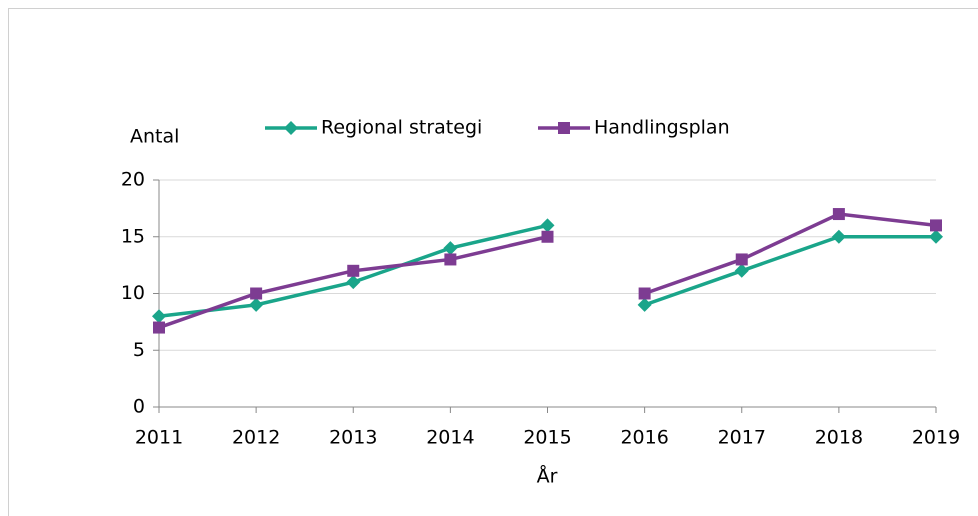 The width and height of the screenshot is (978, 516). Describe the element at coordinates (133, 293) in the screenshot. I see `y-tick-label: 10` at that location.